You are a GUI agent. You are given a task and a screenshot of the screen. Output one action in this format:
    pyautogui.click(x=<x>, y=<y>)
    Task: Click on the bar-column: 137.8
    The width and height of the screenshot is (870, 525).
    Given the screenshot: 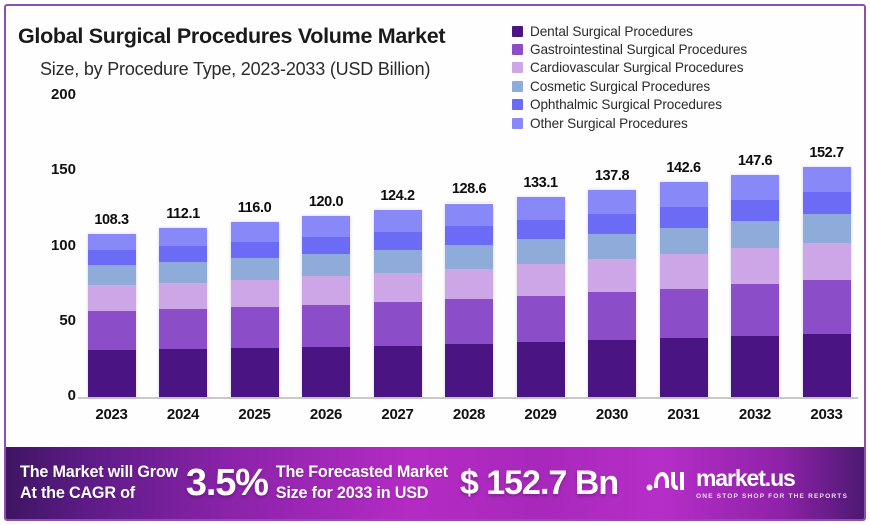 What is the action you would take?
    pyautogui.click(x=612, y=246)
    